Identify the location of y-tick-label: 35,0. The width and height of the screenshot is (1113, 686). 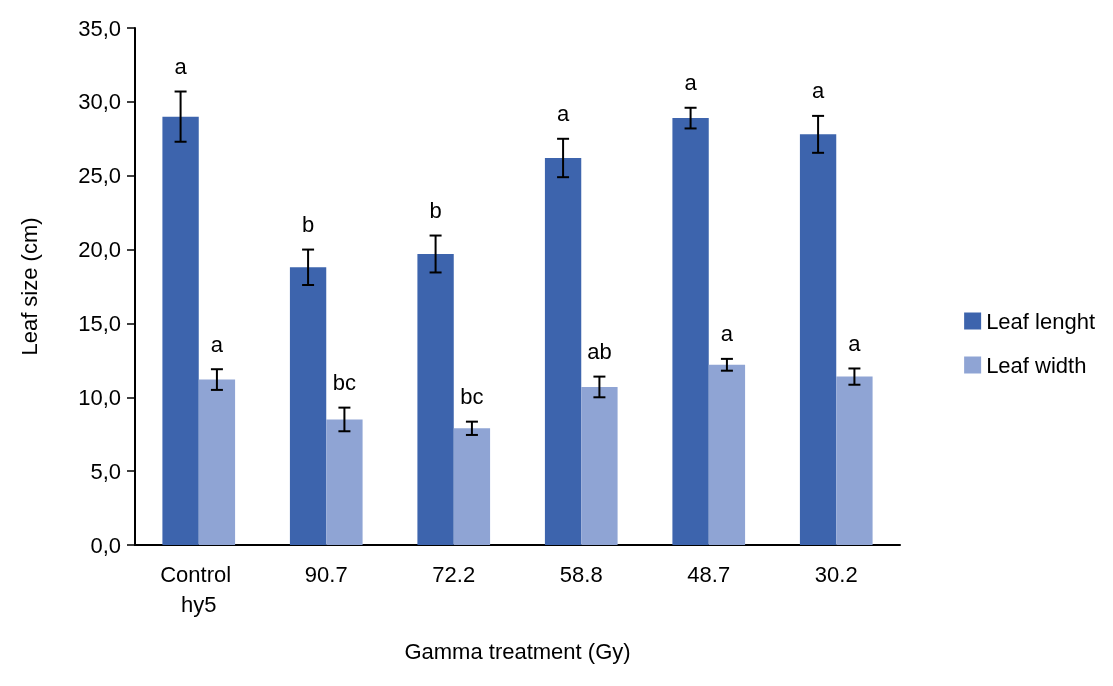
(99, 28).